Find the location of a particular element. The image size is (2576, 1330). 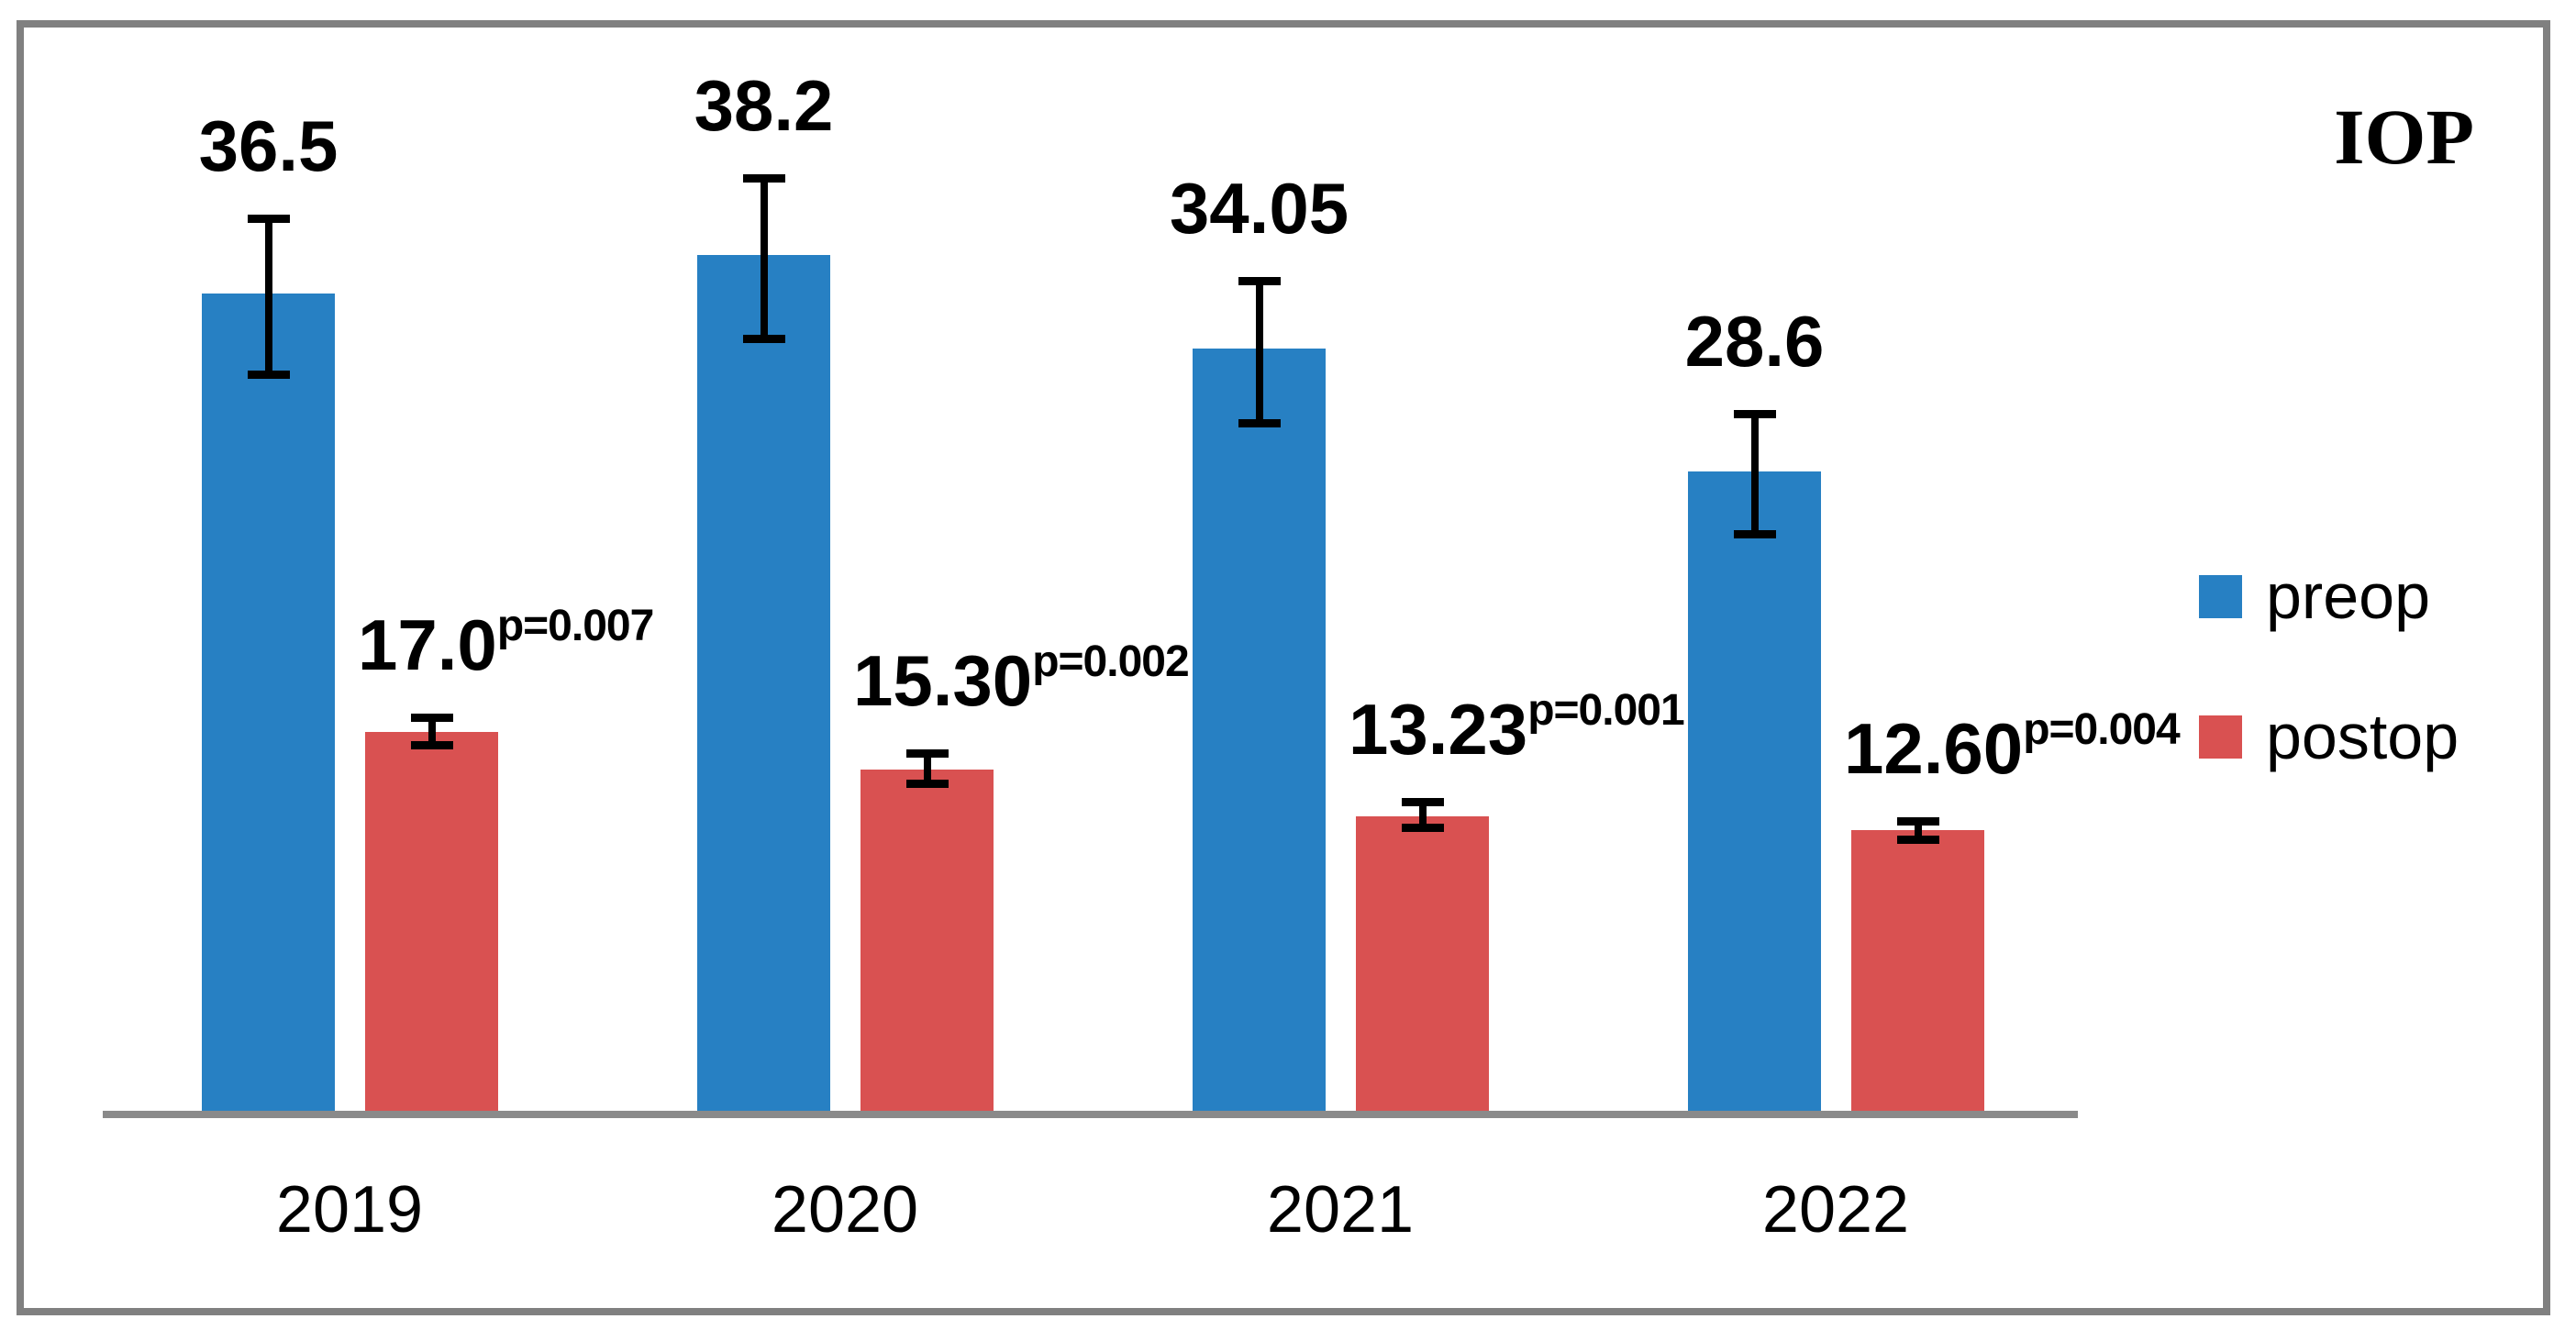

preop-legend-label: preop is located at coordinates (2348, 596).